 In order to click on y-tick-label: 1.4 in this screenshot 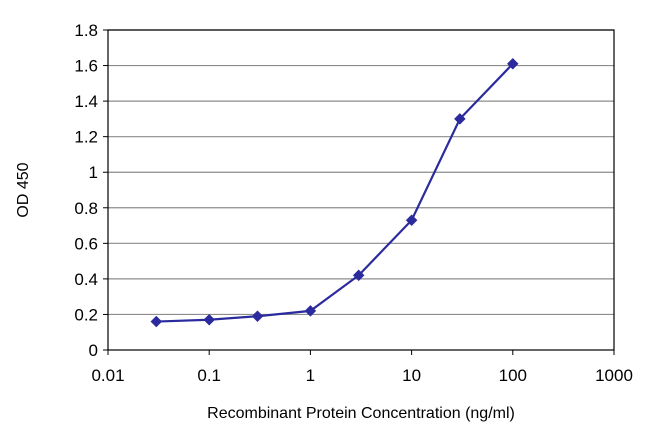, I will do `click(86, 101)`.